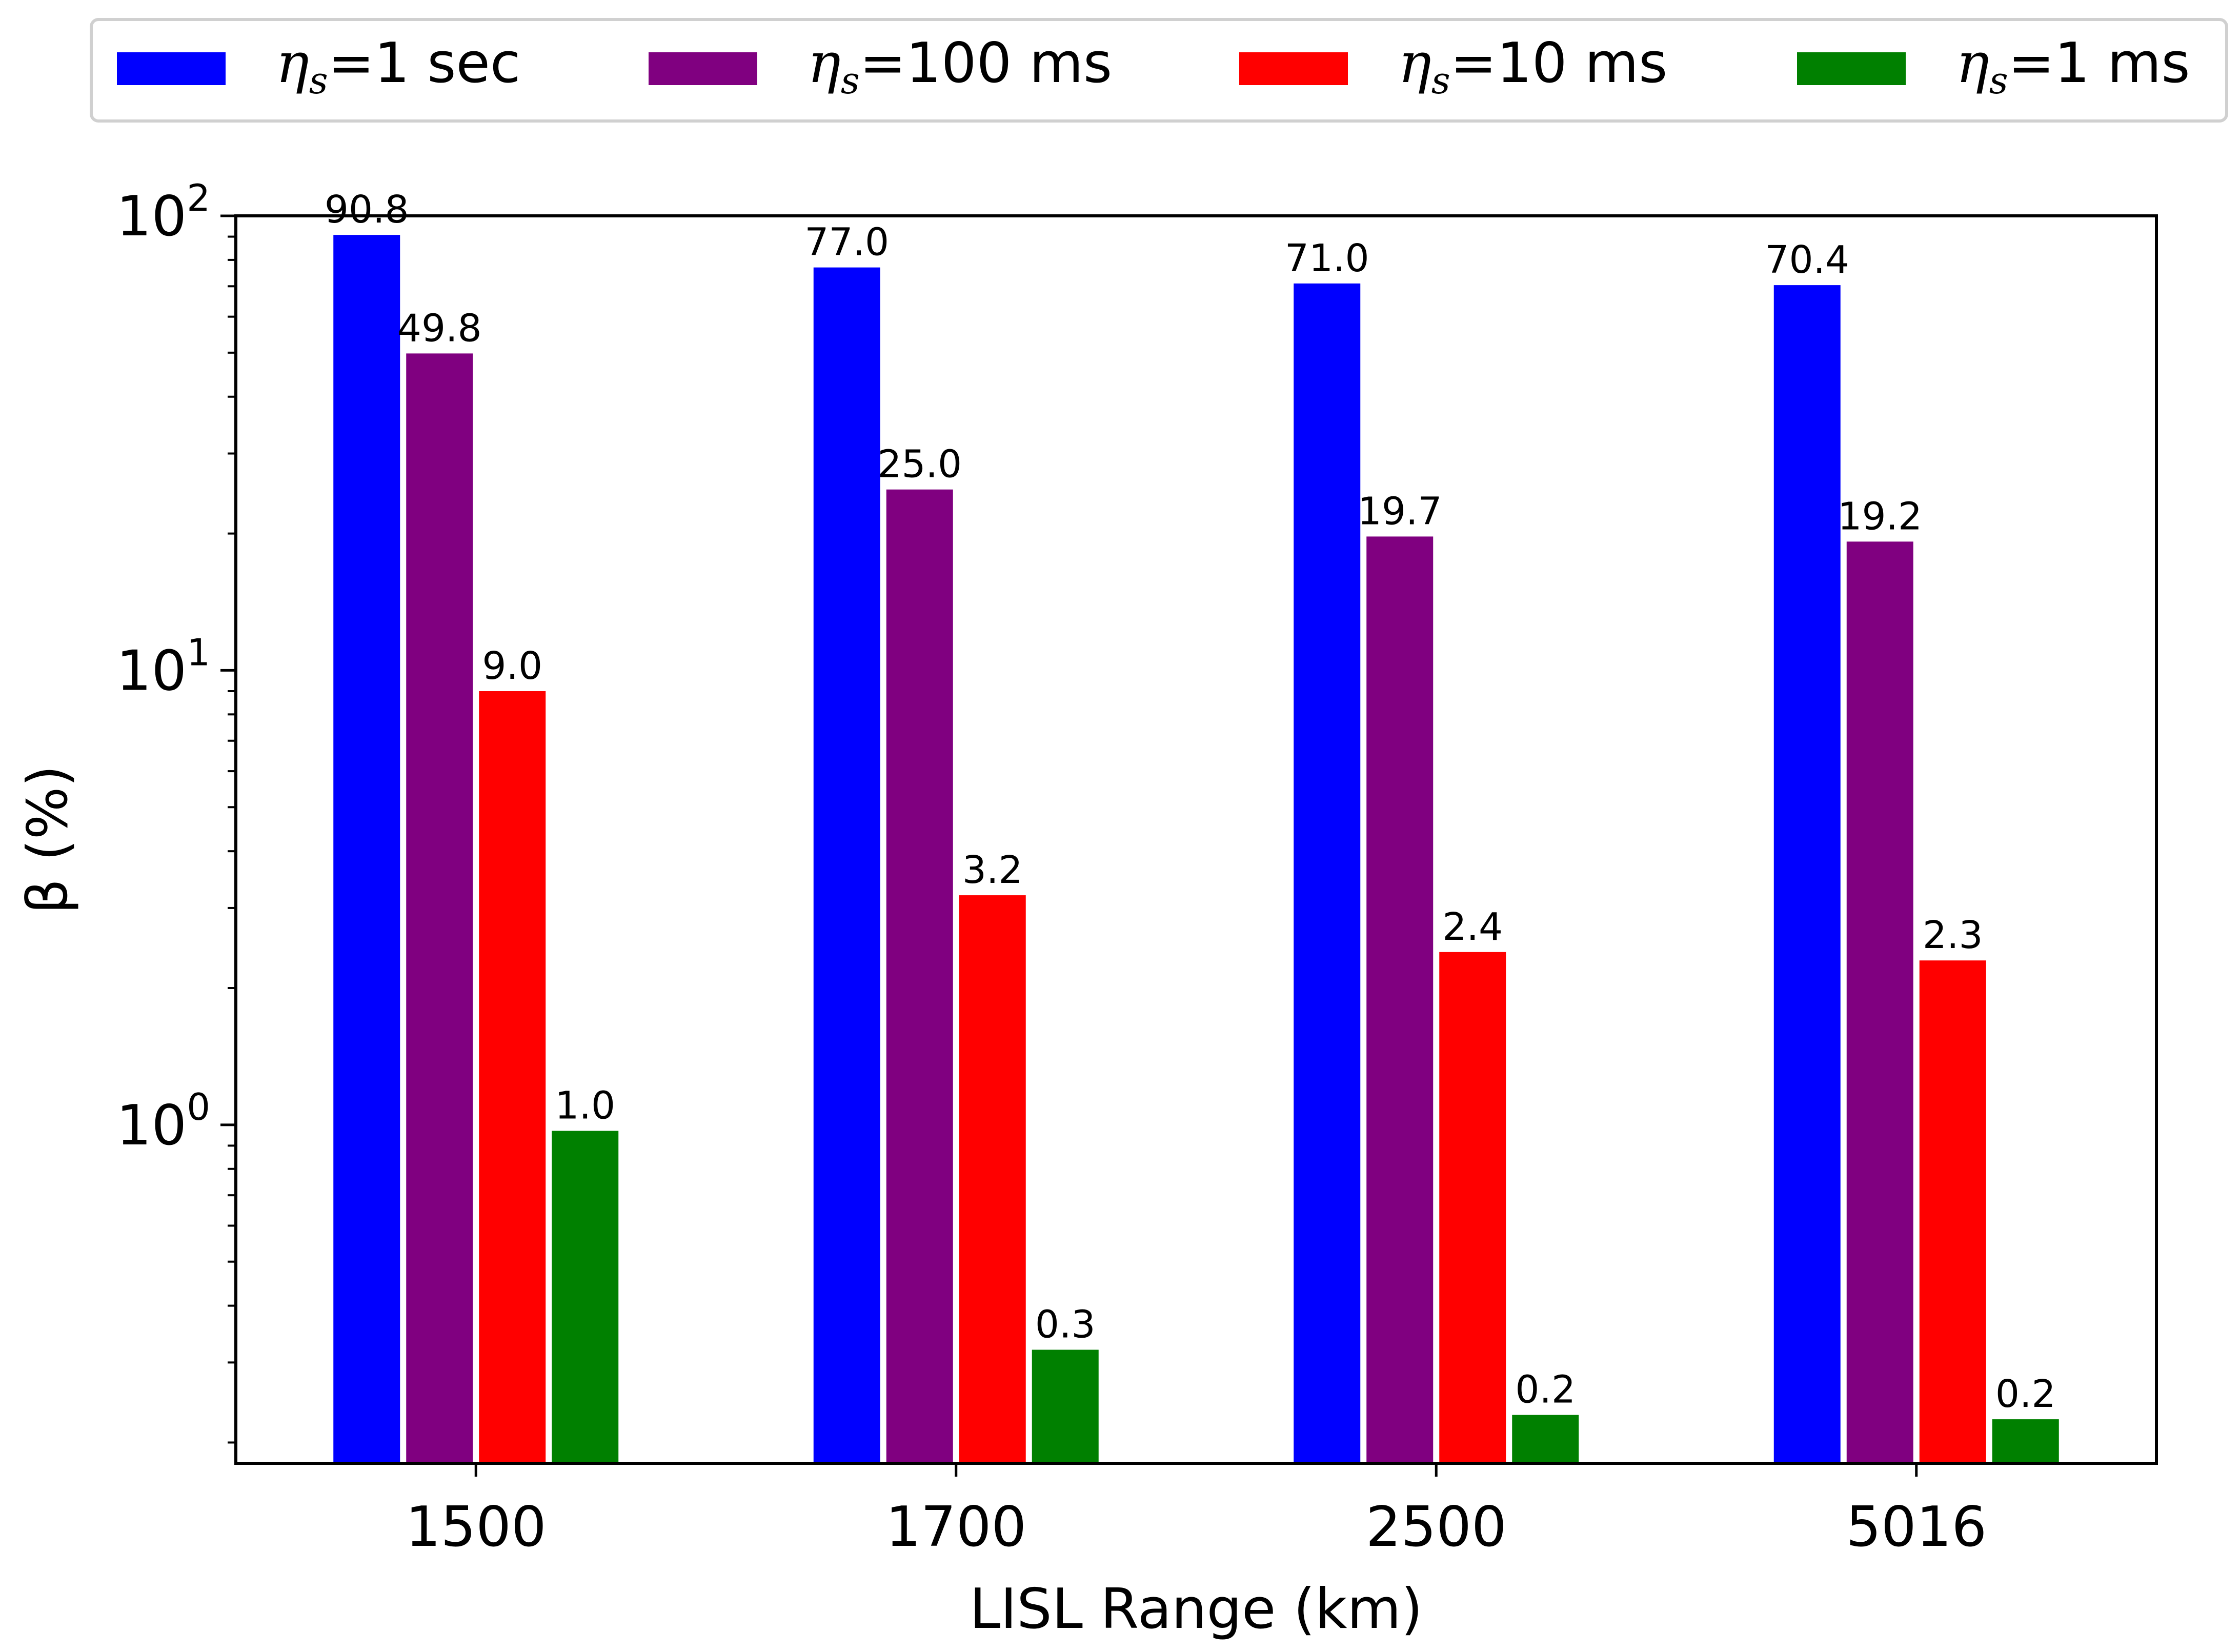  I want to click on bar-value-label: 2.3, so click(1953, 935).